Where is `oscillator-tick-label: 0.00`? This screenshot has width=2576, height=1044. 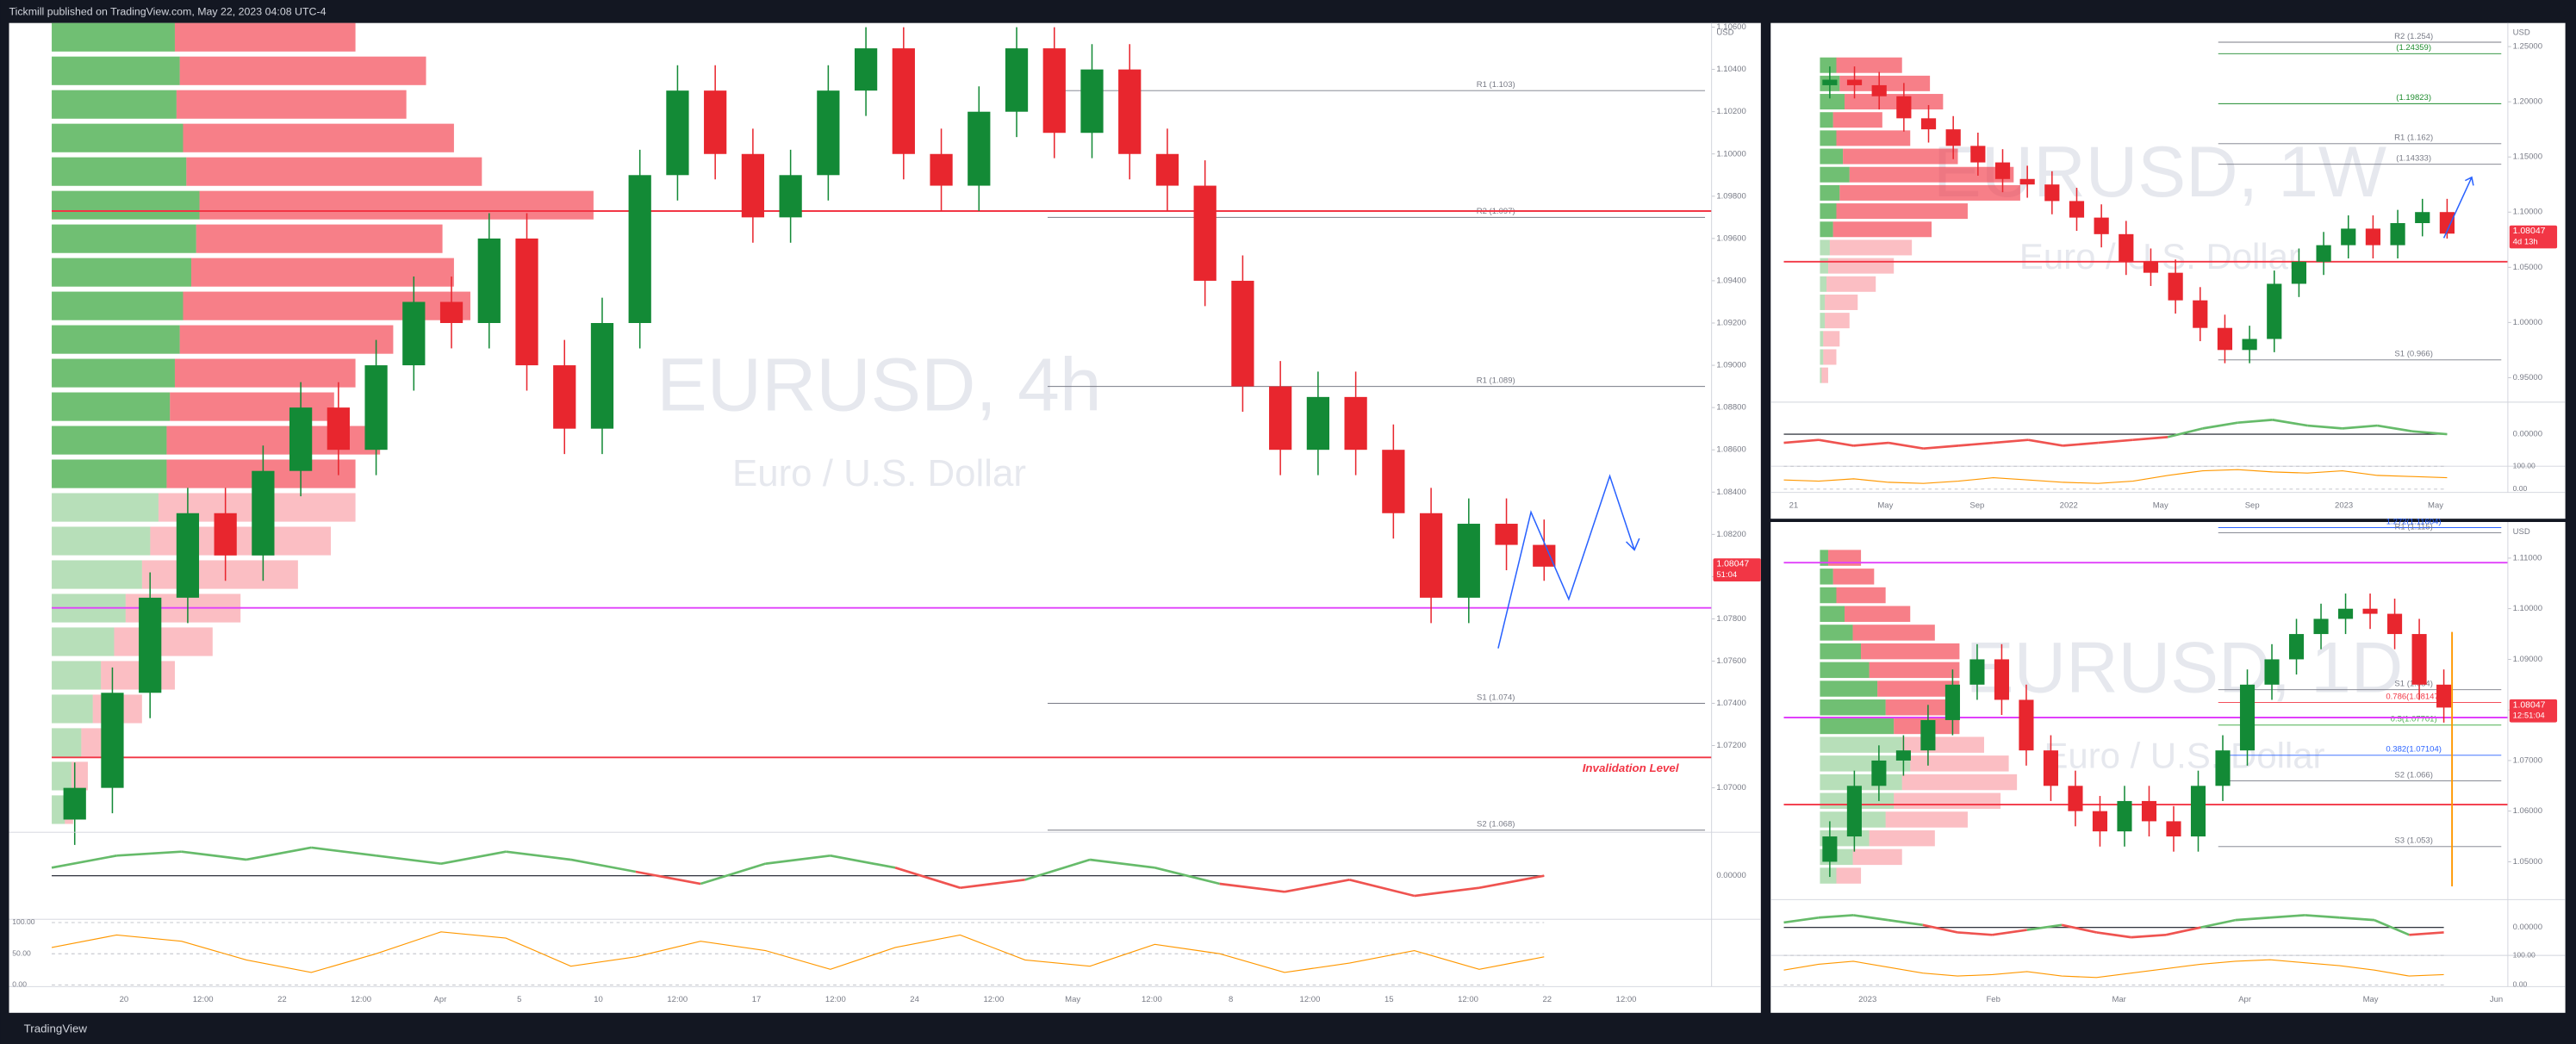 oscillator-tick-label: 0.00 is located at coordinates (2521, 984).